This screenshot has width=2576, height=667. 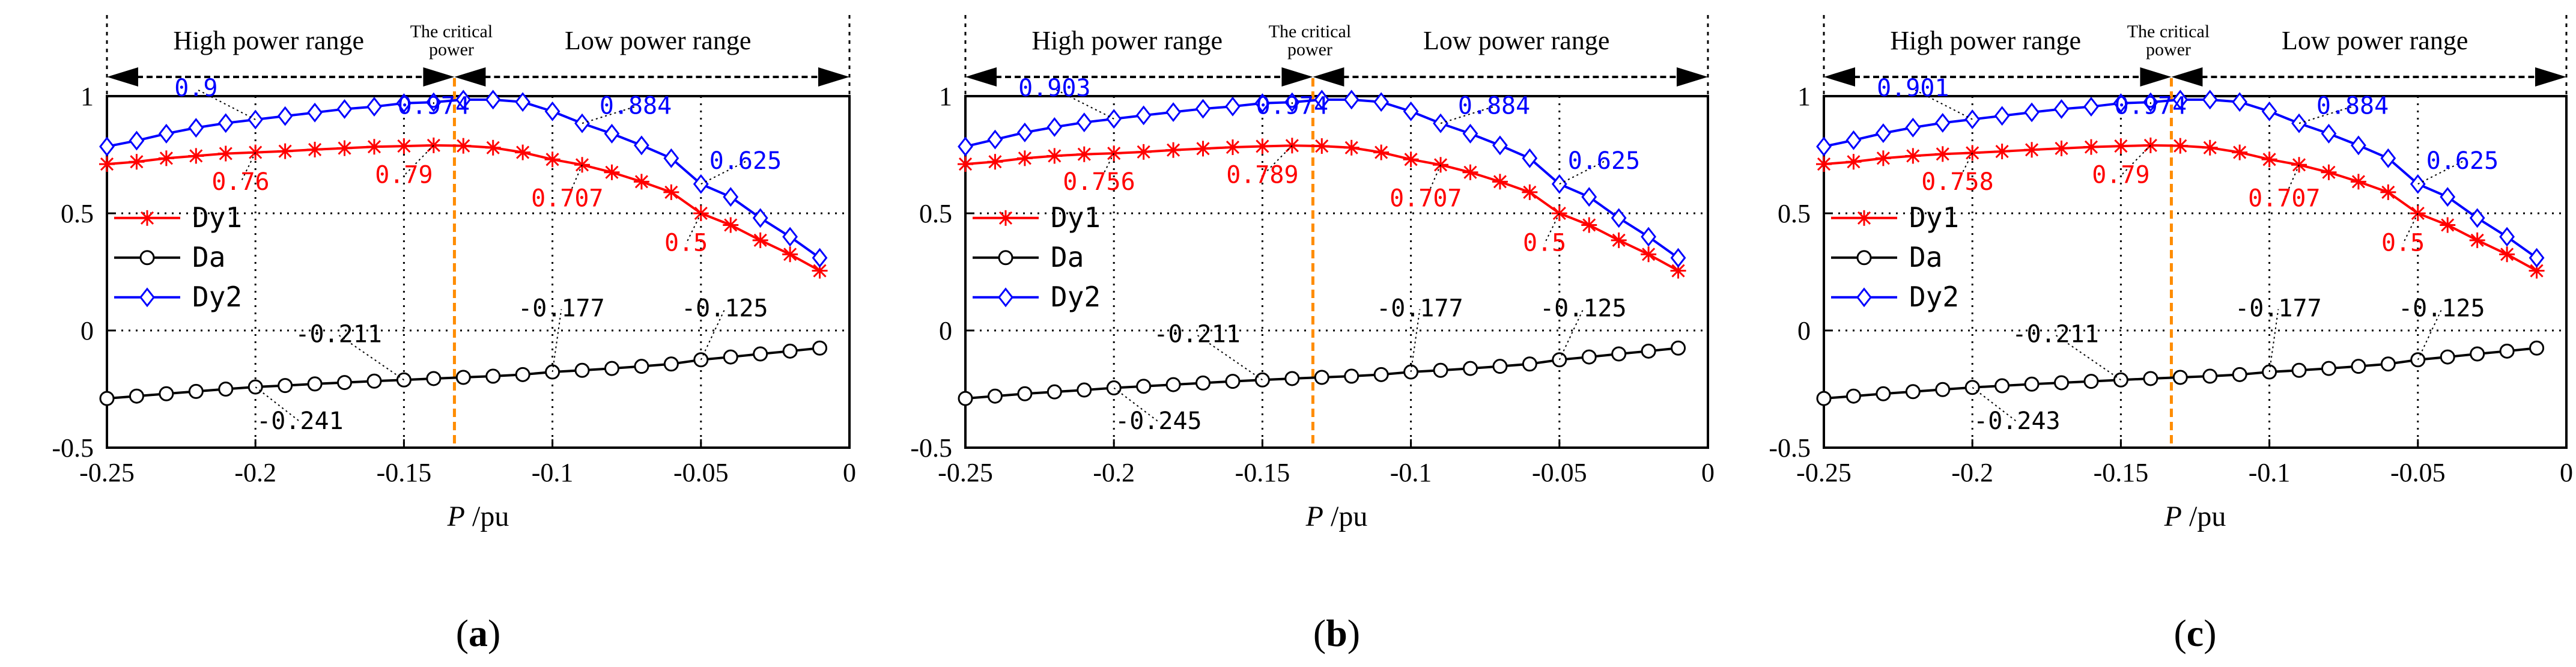 What do you see at coordinates (2017, 421) in the screenshot?
I see `data-label: -0.243` at bounding box center [2017, 421].